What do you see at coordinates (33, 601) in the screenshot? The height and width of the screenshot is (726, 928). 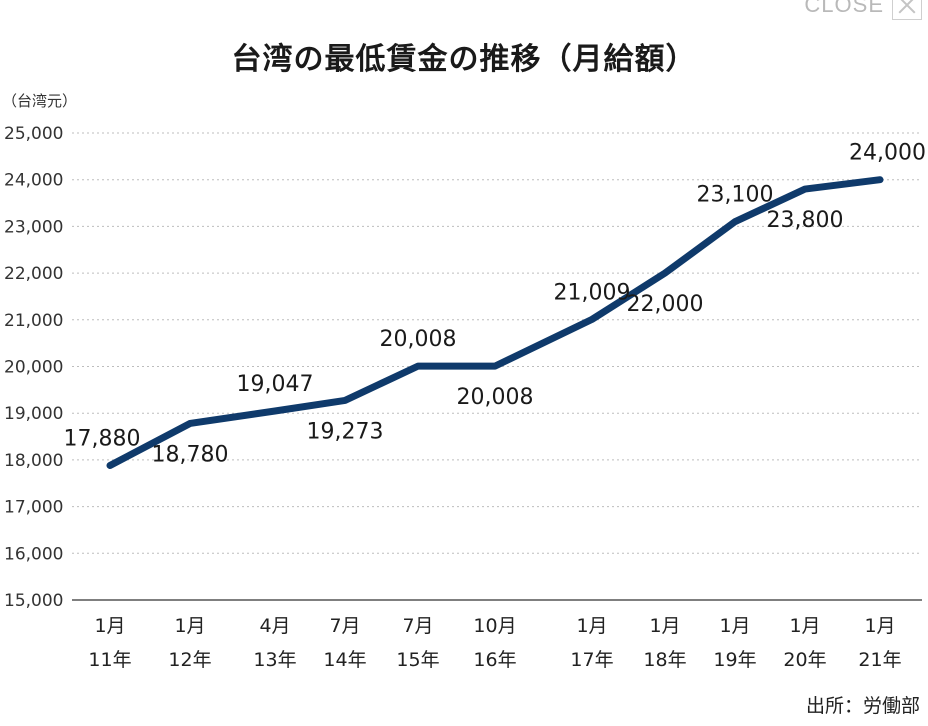 I see `y-tick-label: 15,000` at bounding box center [33, 601].